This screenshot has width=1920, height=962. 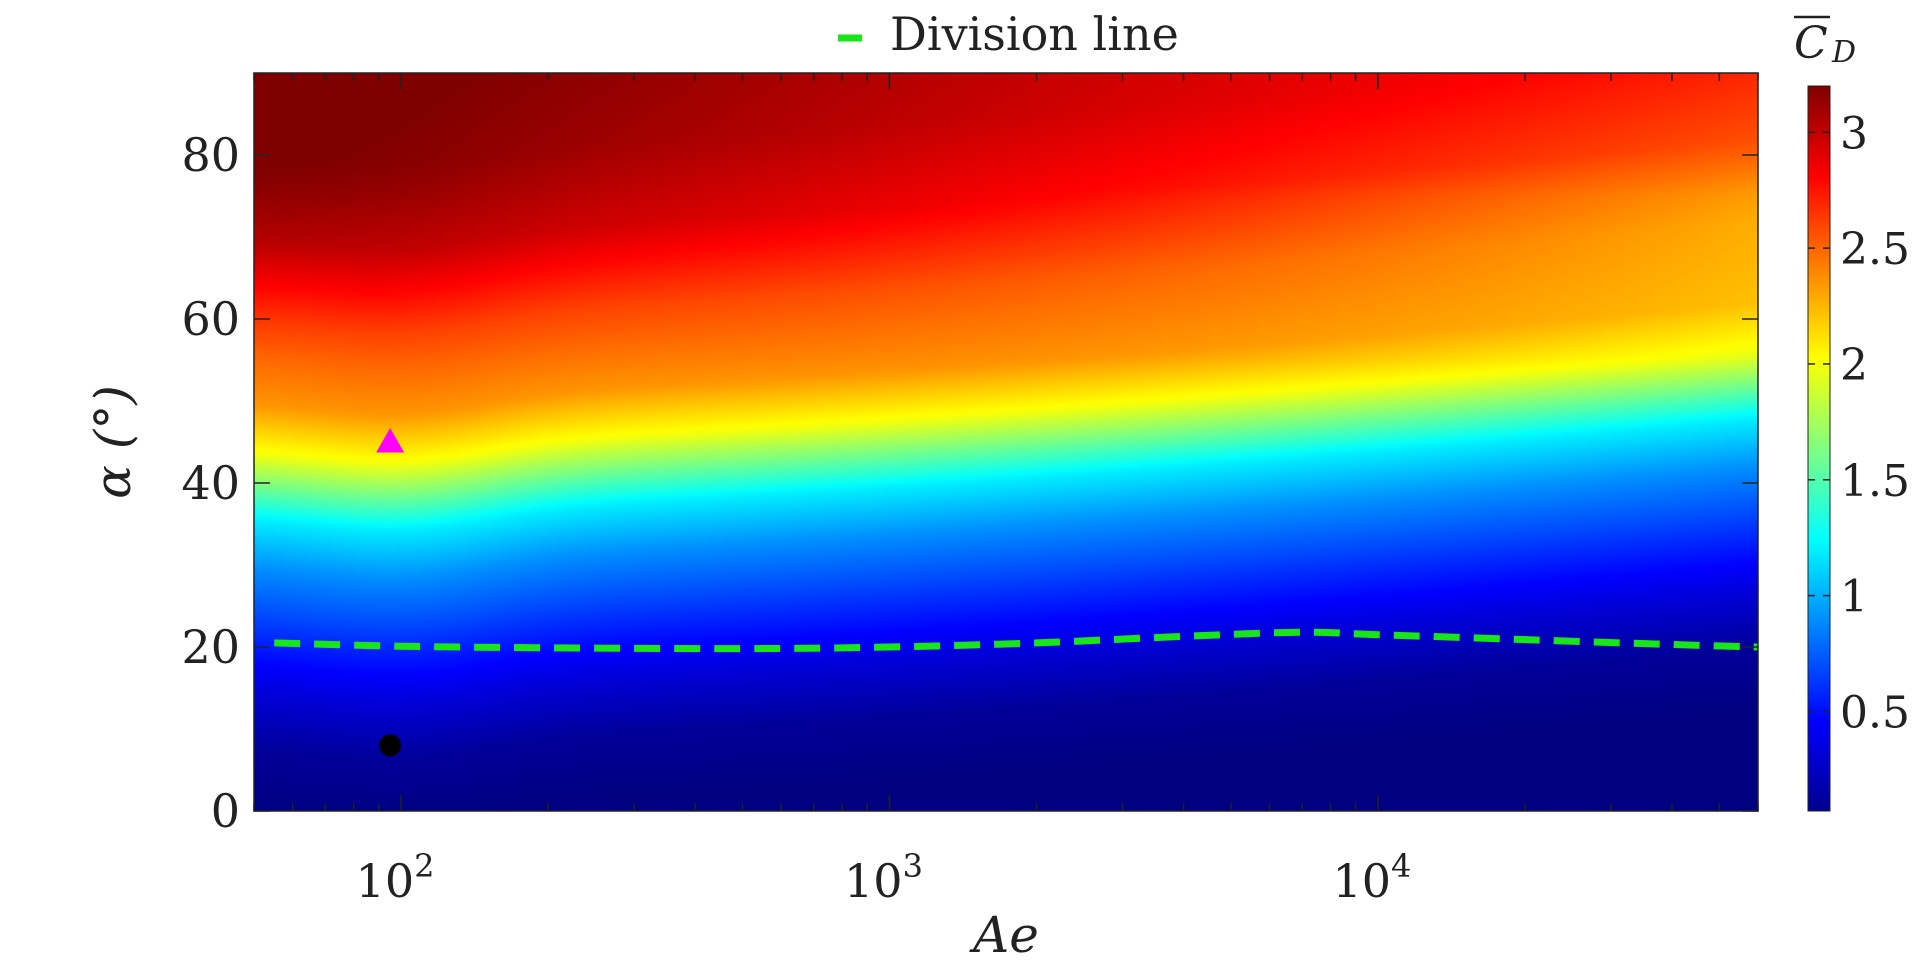 I want to click on colorbar-label-sub: D, so click(x=1843, y=52).